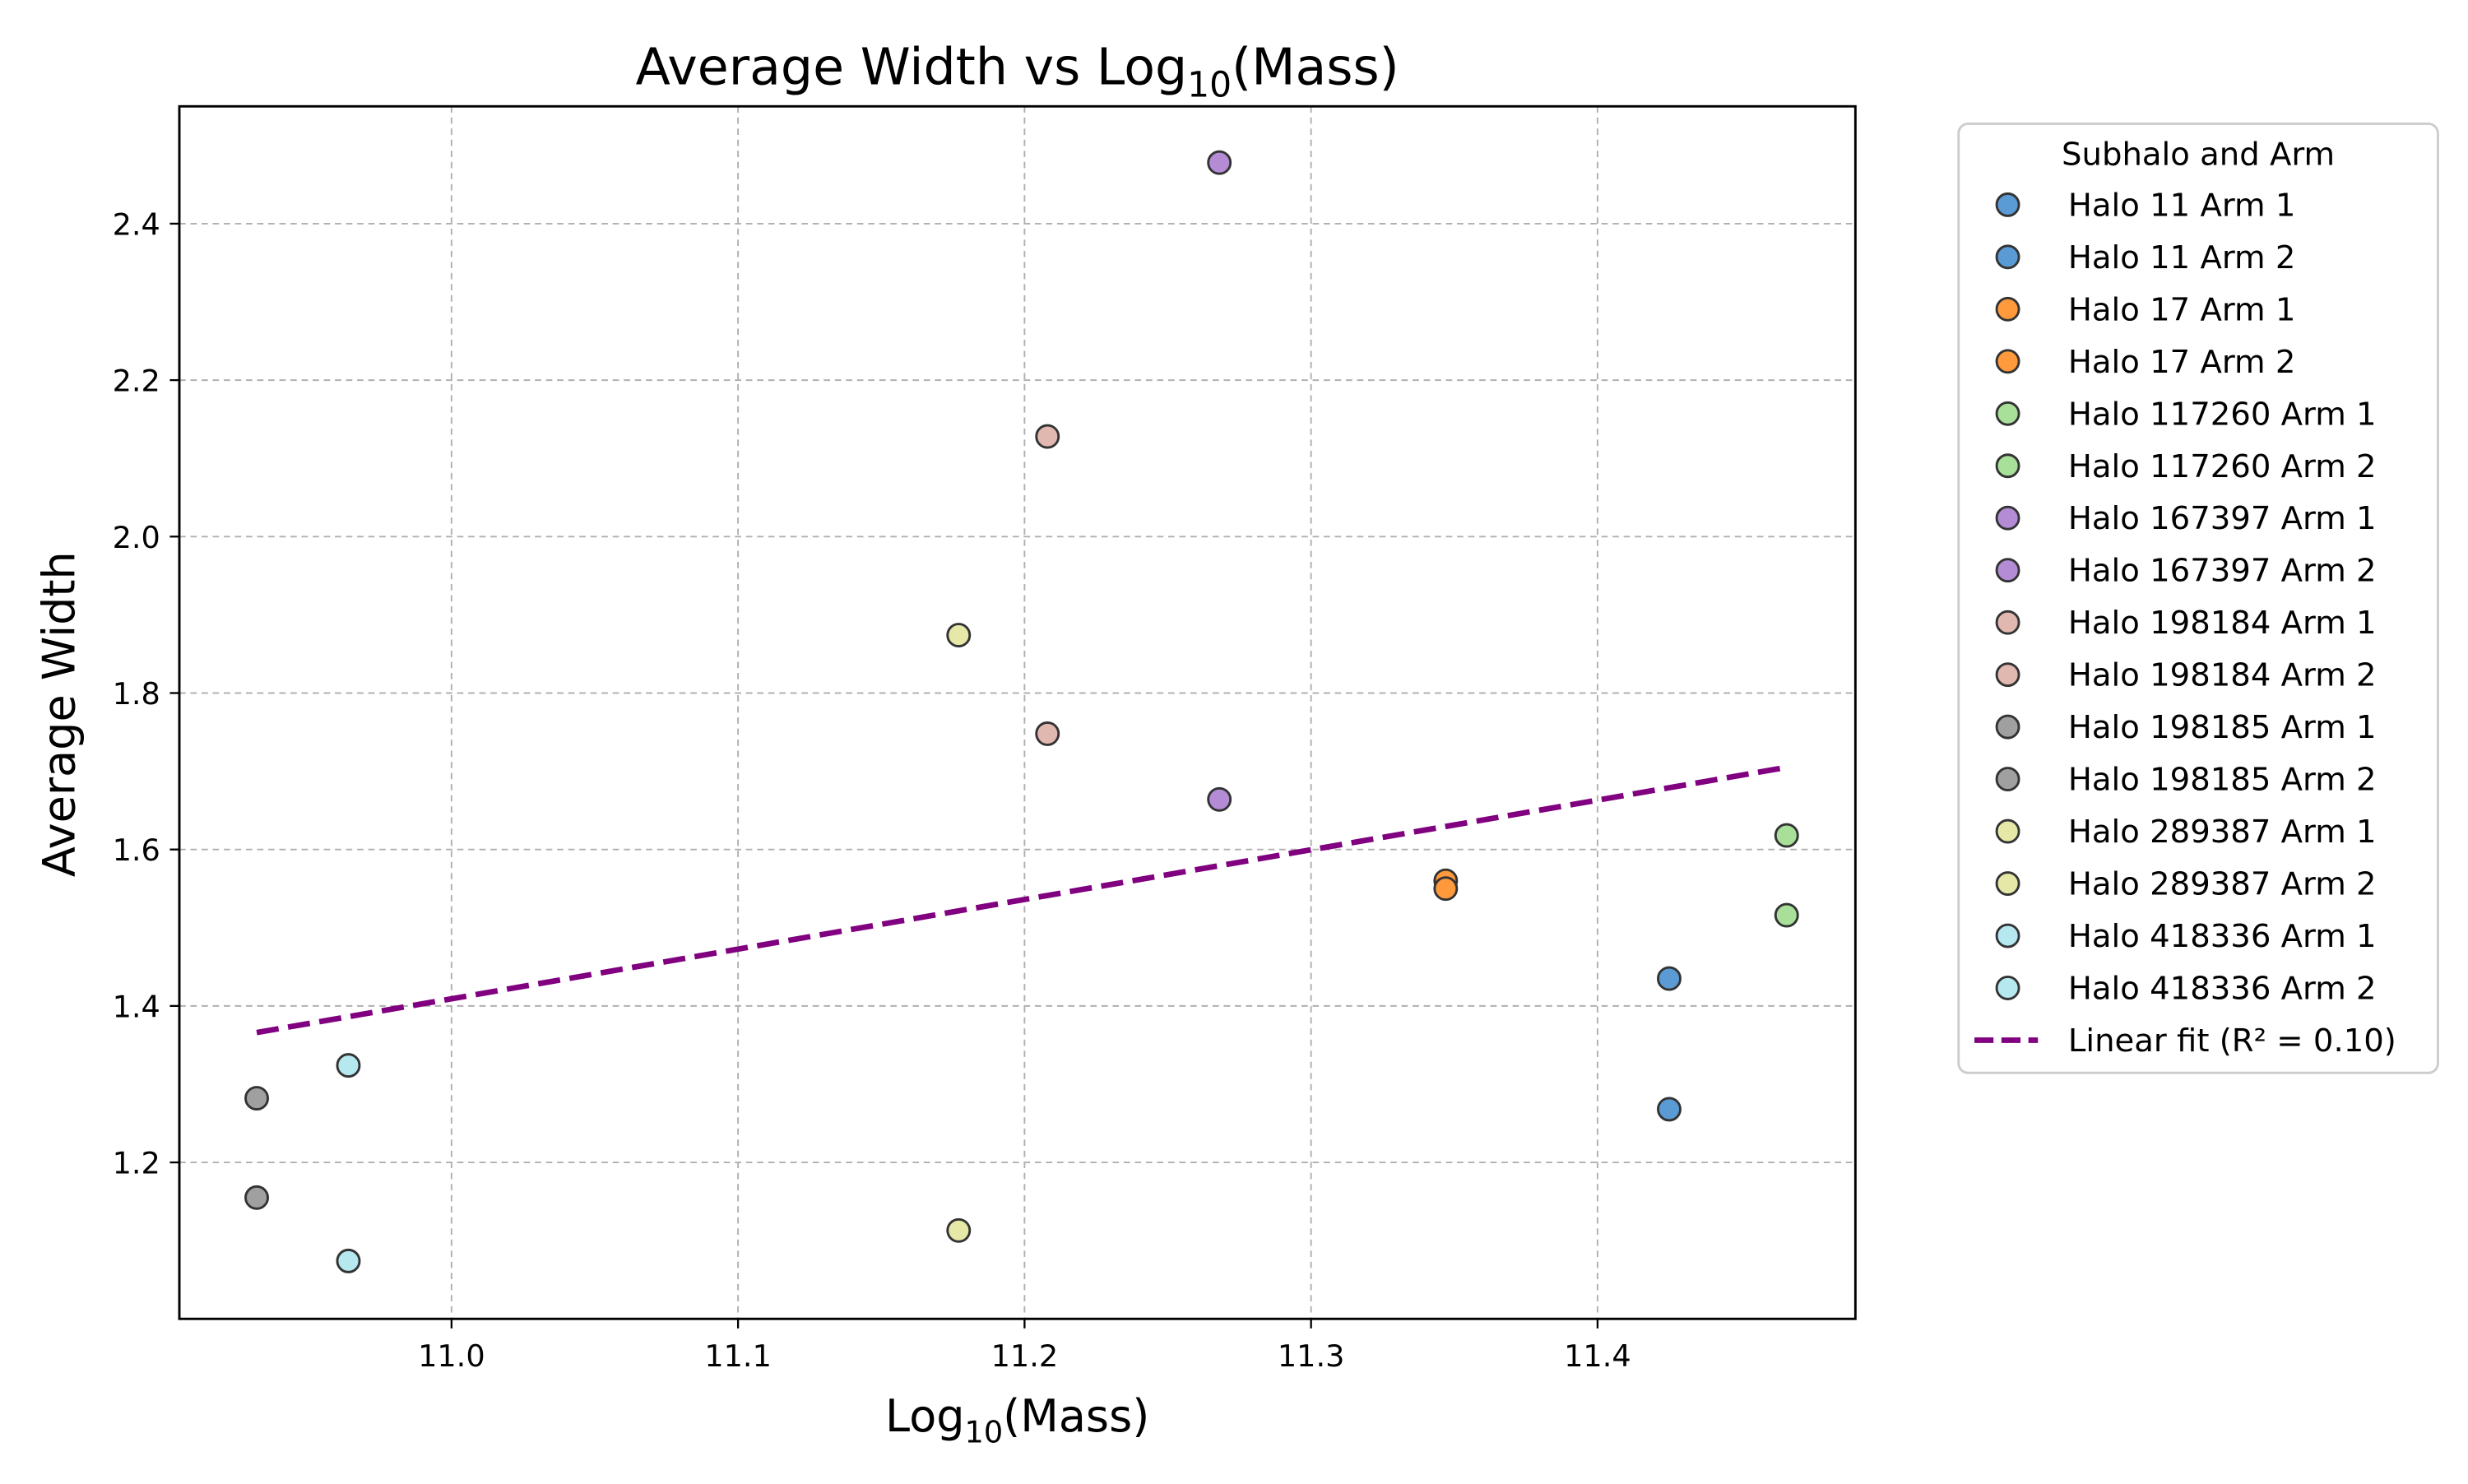  Describe the element at coordinates (136, 224) in the screenshot. I see `y-tick-label: 2.4` at that location.